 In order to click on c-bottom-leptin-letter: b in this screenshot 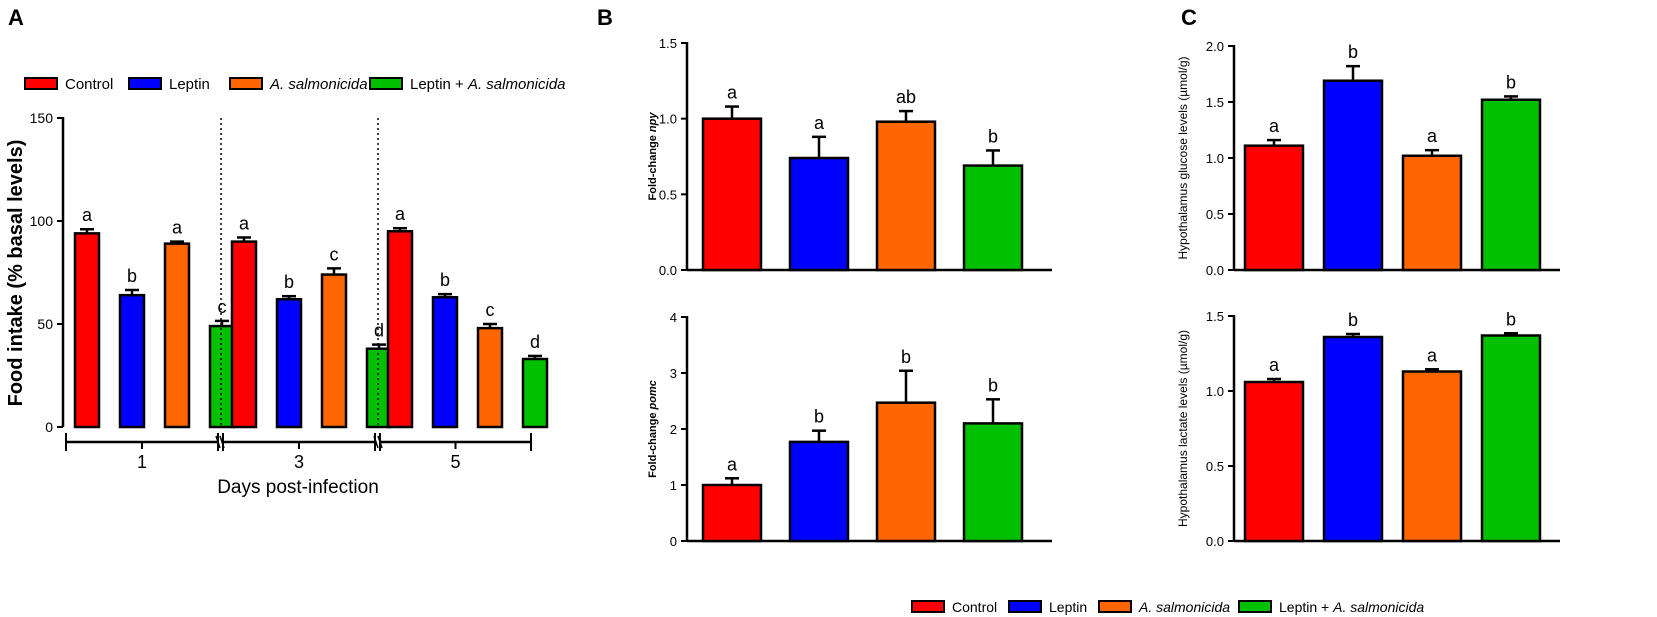, I will do `click(1353, 320)`.